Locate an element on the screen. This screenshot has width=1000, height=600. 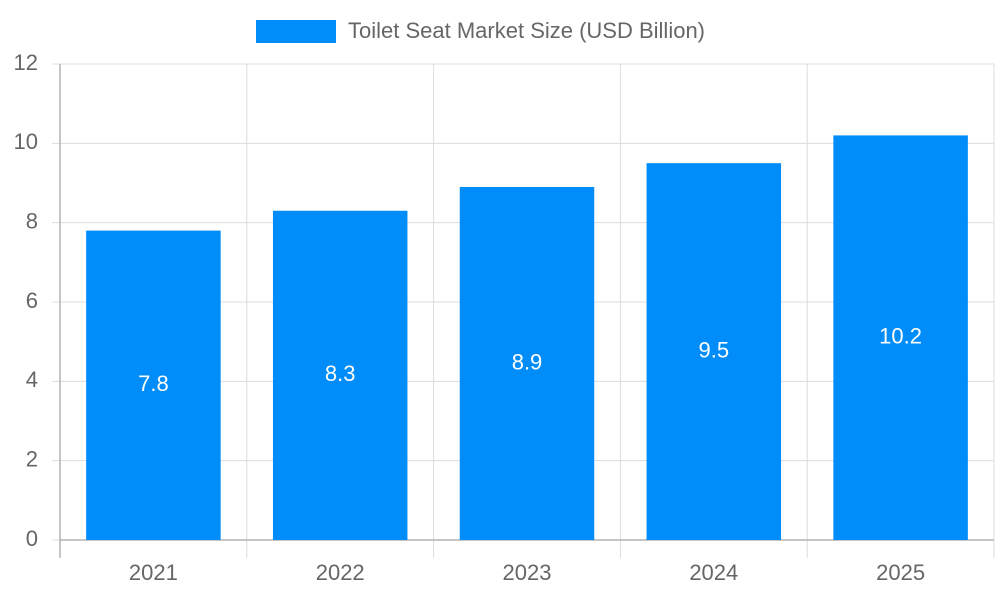
data-label: 8.3 is located at coordinates (340, 373).